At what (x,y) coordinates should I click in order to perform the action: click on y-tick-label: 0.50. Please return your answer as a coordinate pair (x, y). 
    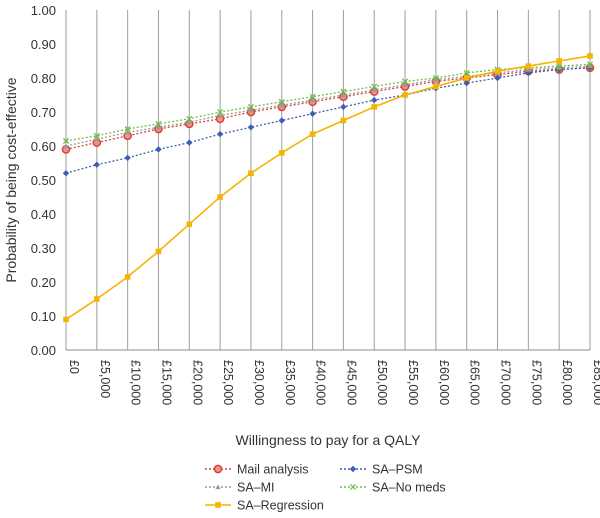
    Looking at the image, I should click on (43, 180).